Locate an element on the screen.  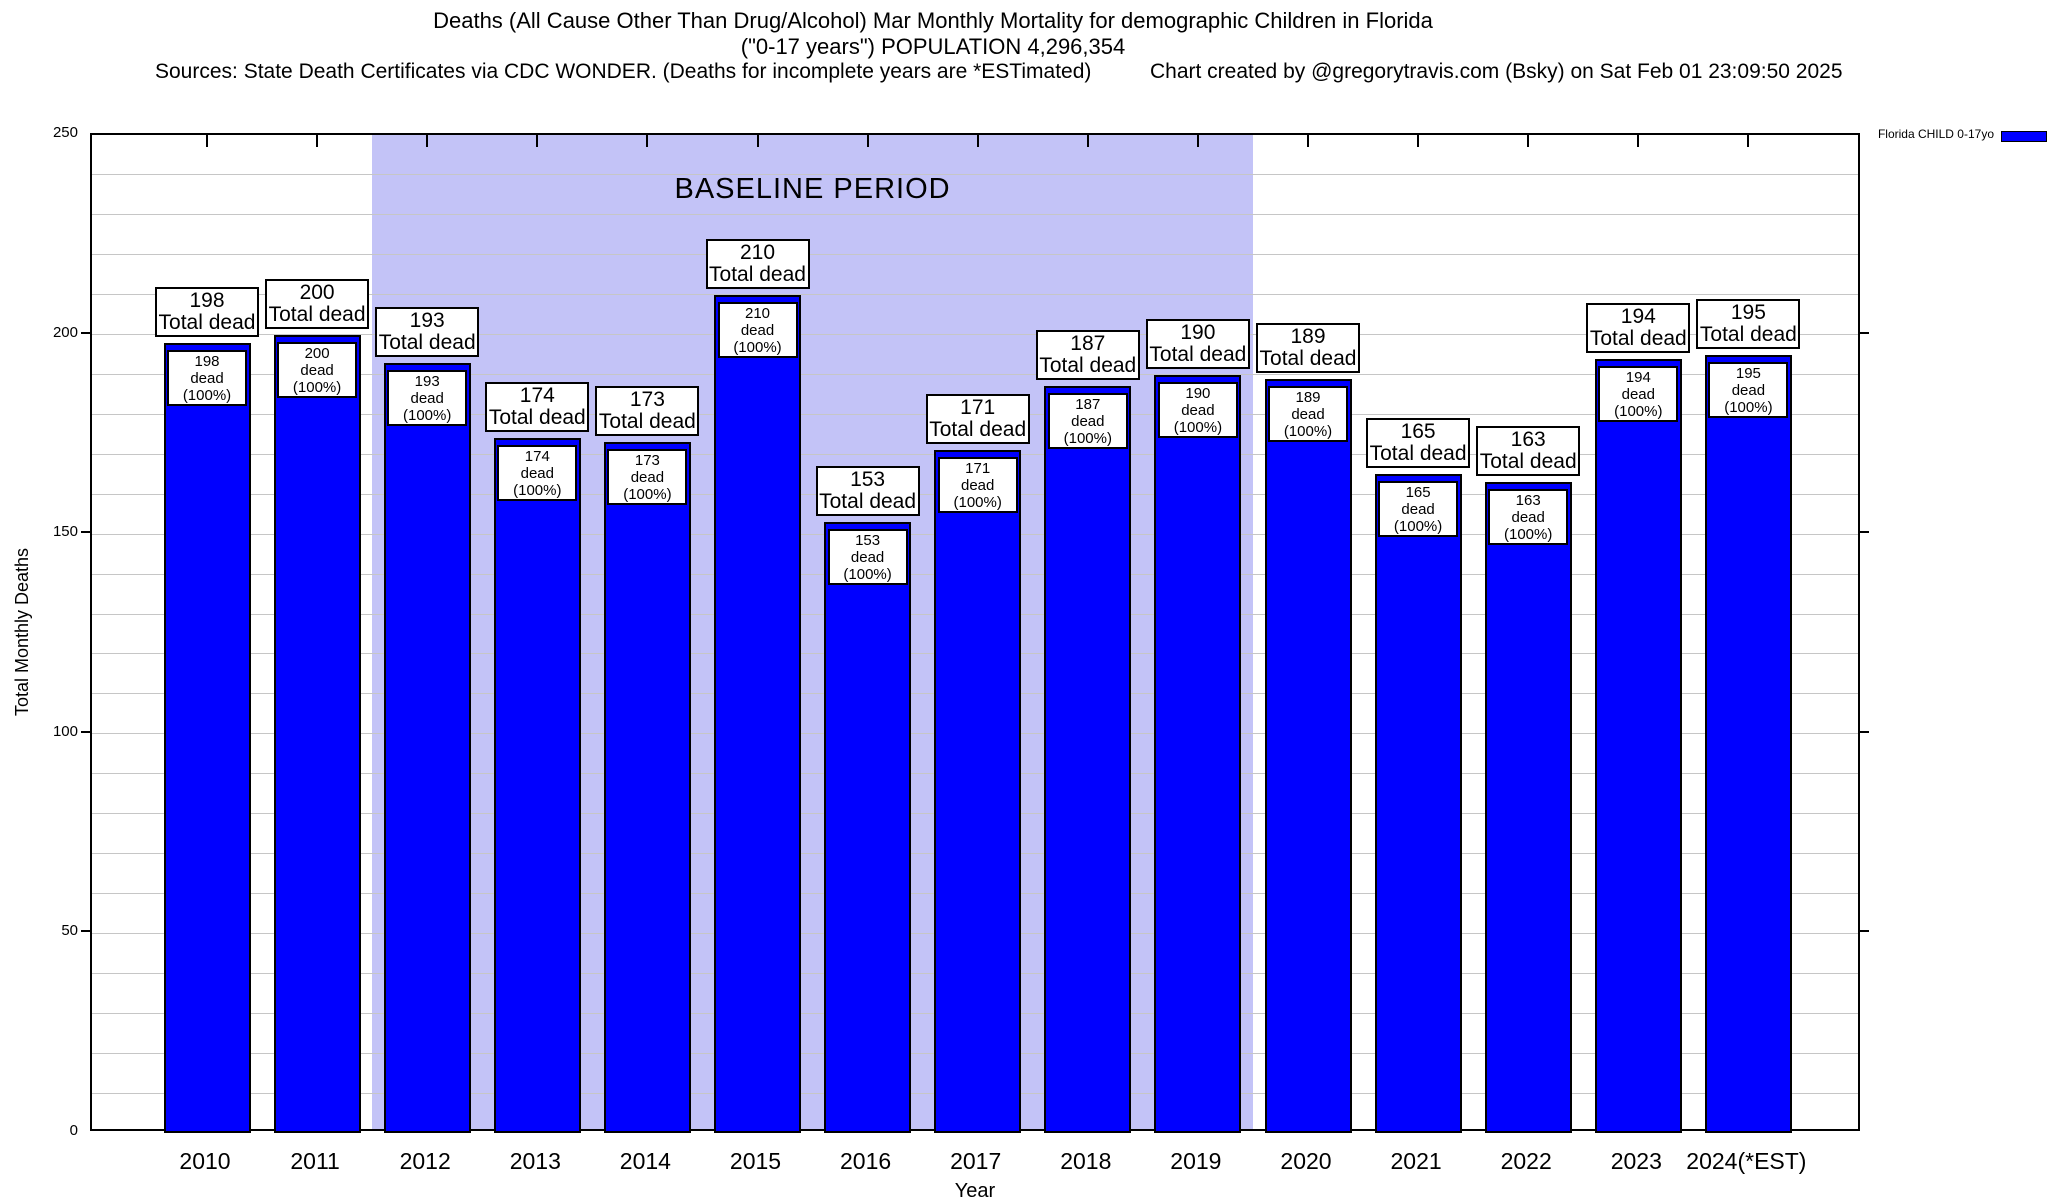
bar-inner-box-2022: 163 dead (100%) is located at coordinates (1528, 517).